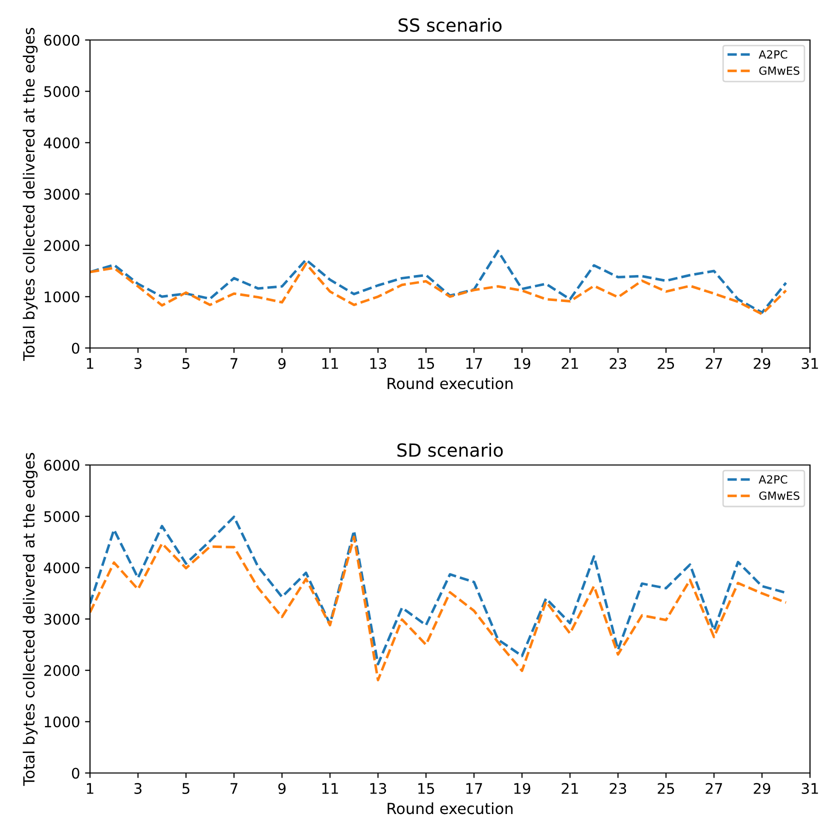  Describe the element at coordinates (450, 25) in the screenshot. I see `chart-title: SS scenario` at that location.